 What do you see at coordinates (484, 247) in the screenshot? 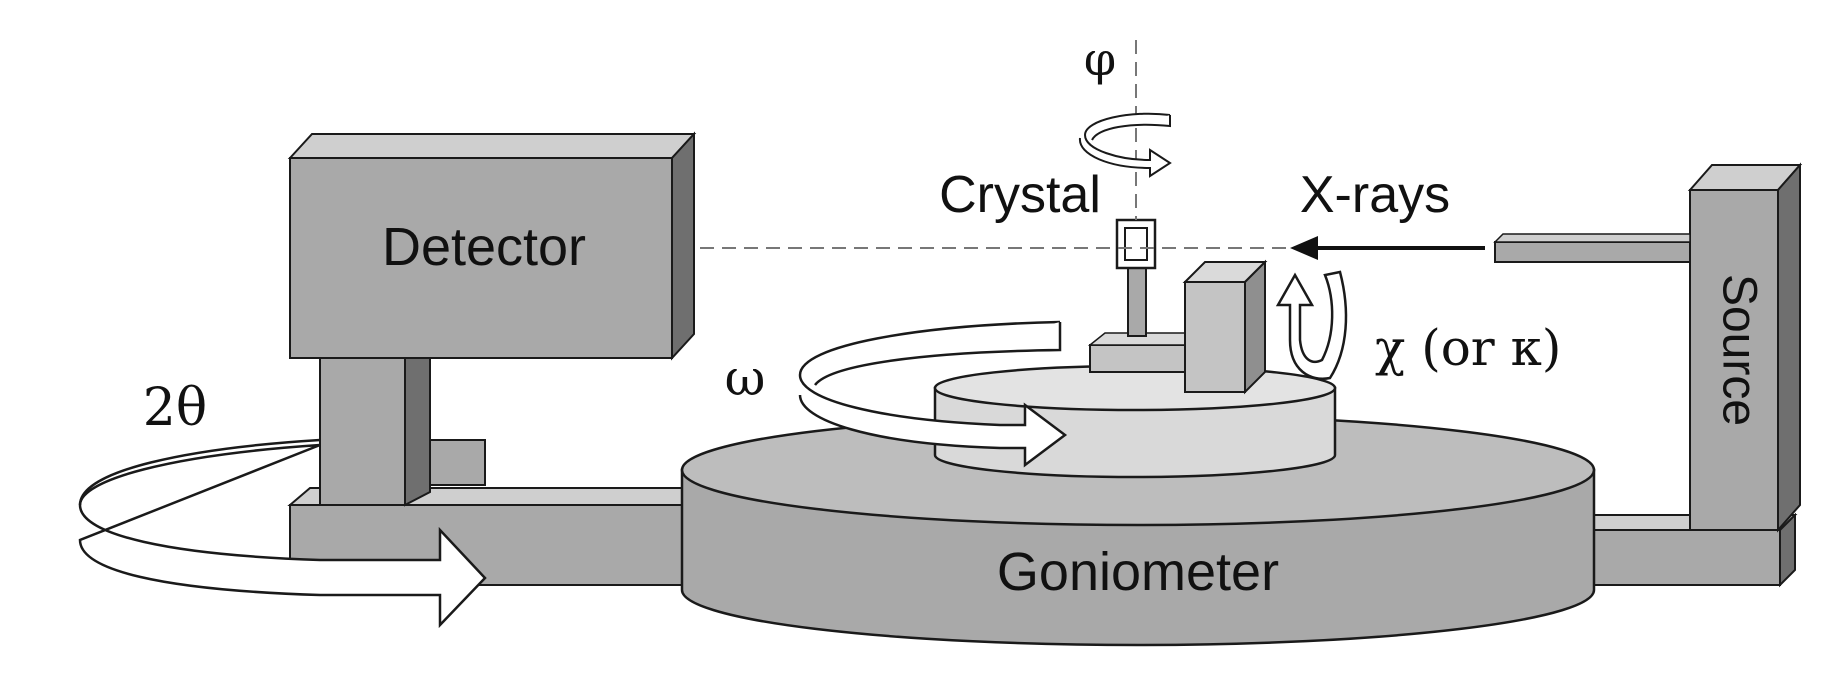
I see `detector-label: Detector` at bounding box center [484, 247].